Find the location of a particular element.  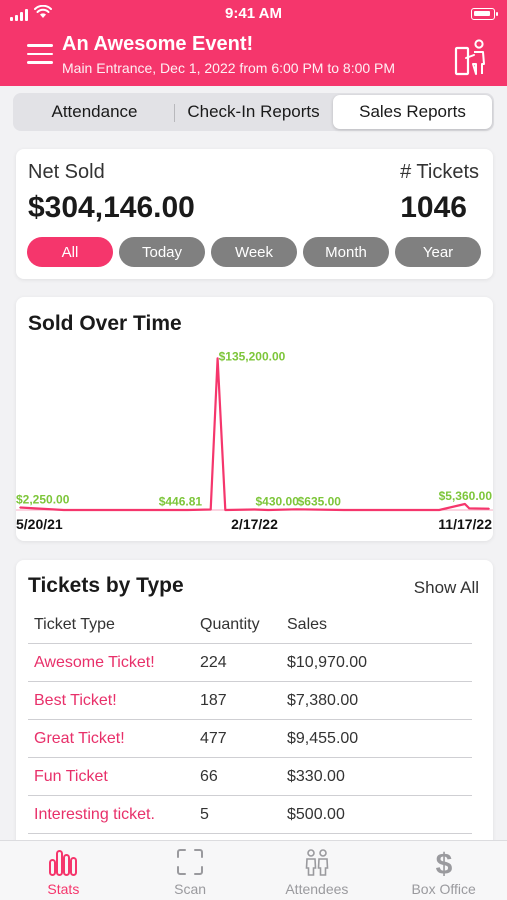

ticket-type-cell: Awesome Ticket! is located at coordinates (94, 662).